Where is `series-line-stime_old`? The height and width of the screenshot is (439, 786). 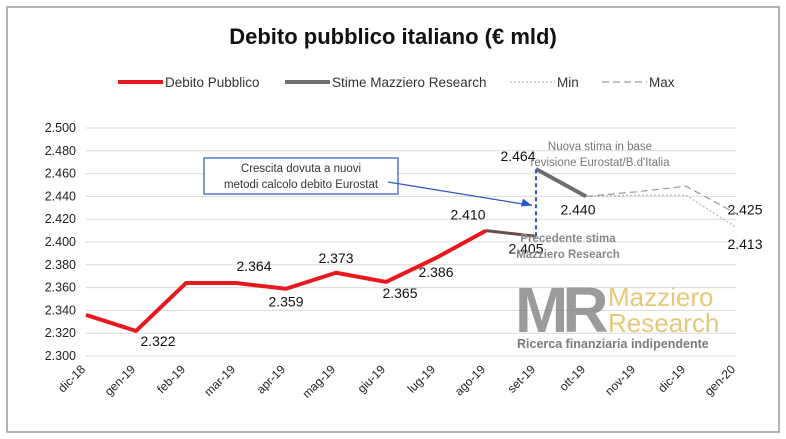 series-line-stime_old is located at coordinates (511, 233).